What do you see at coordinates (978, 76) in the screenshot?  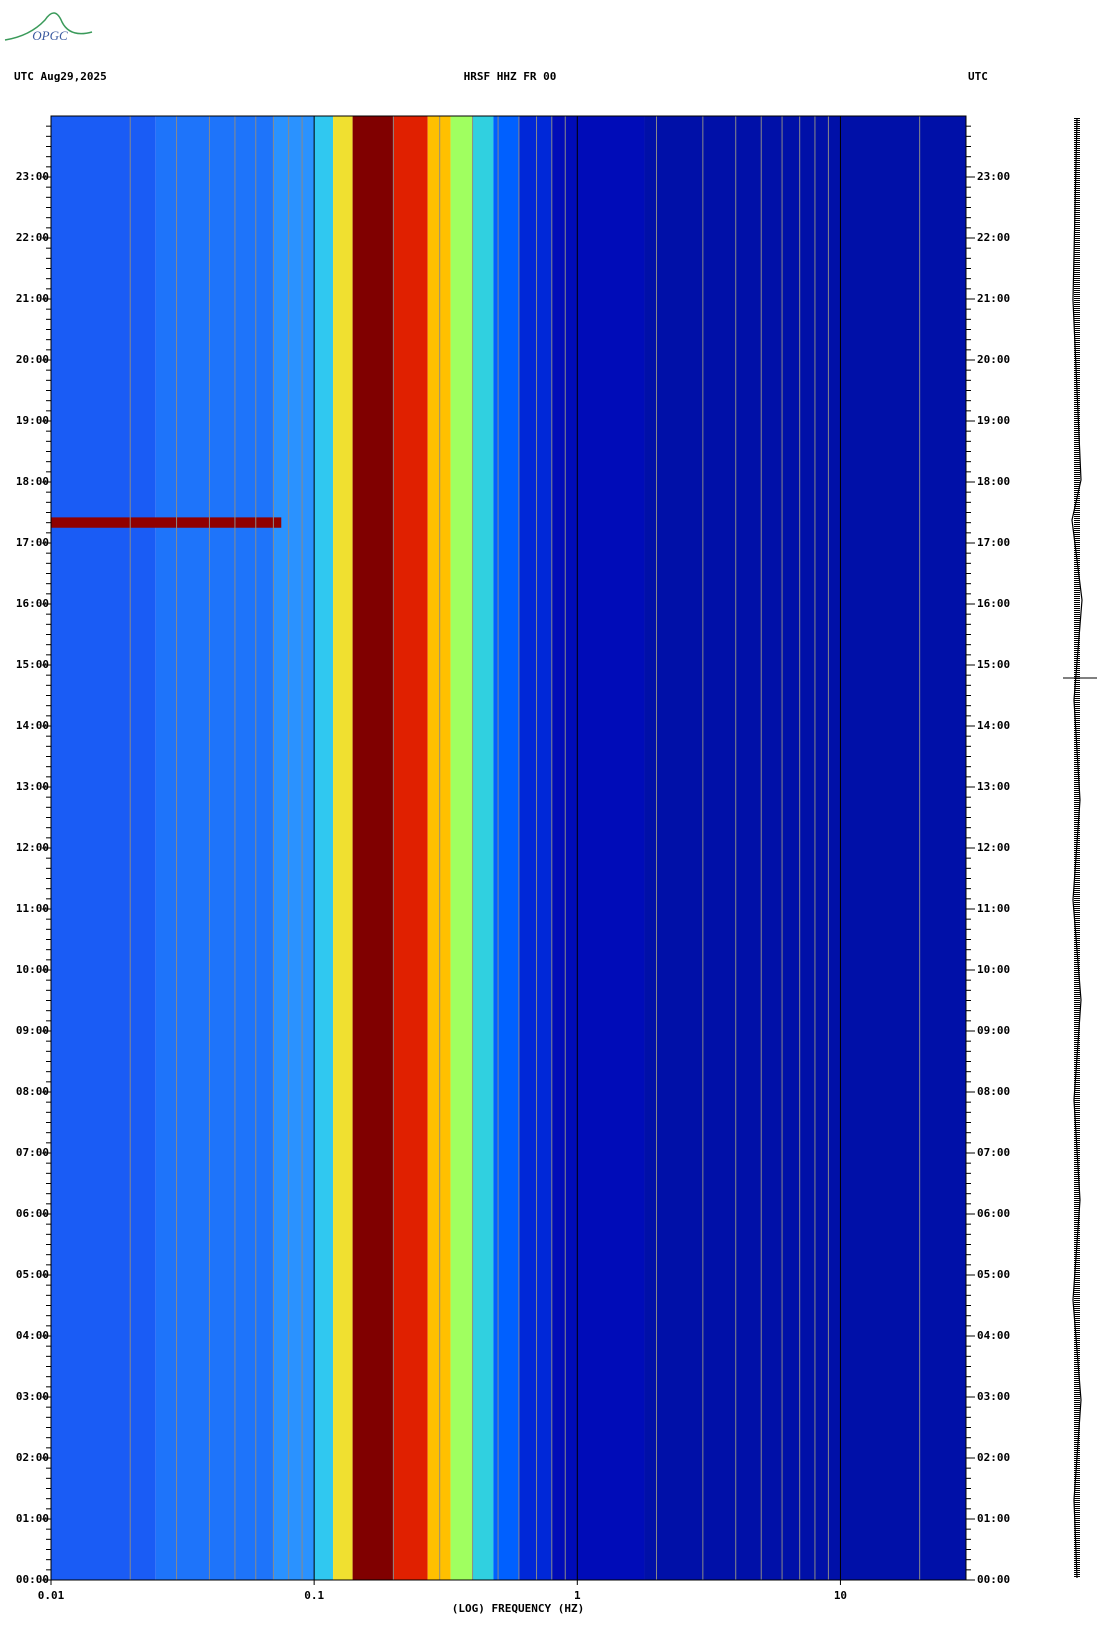 I see `title-right: UTC` at bounding box center [978, 76].